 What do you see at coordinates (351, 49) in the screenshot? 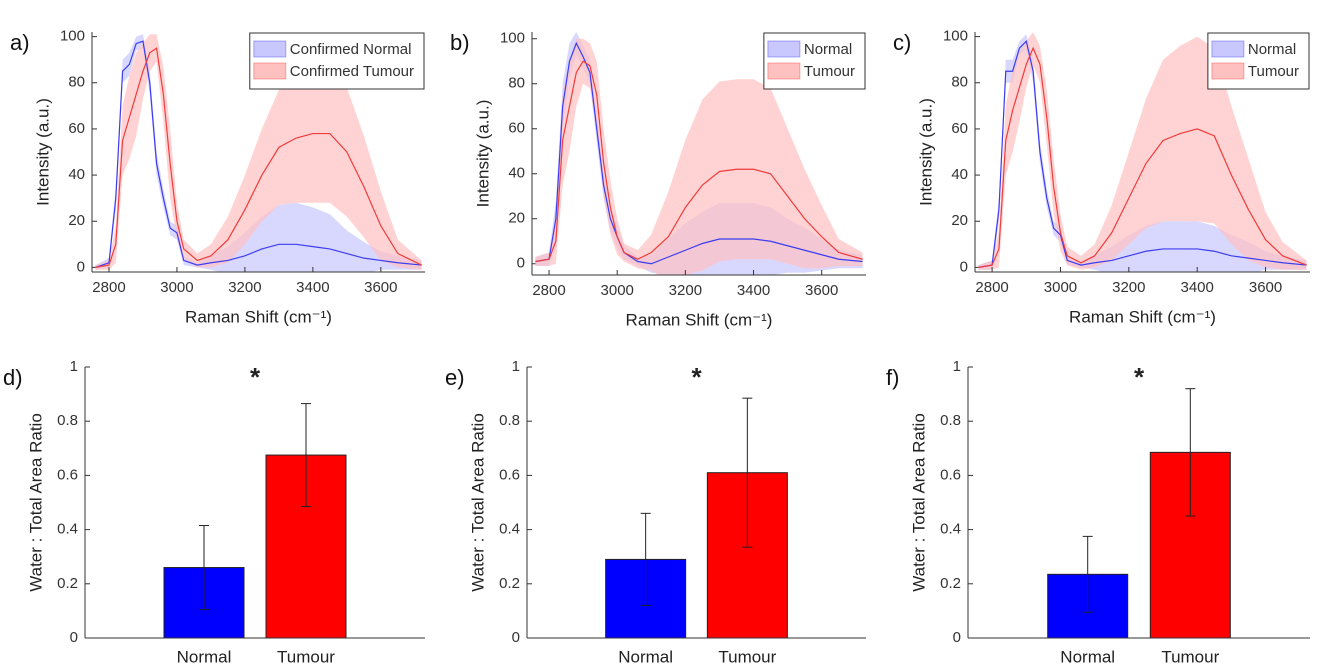
I see `legend-label: Confirmed Normal` at bounding box center [351, 49].